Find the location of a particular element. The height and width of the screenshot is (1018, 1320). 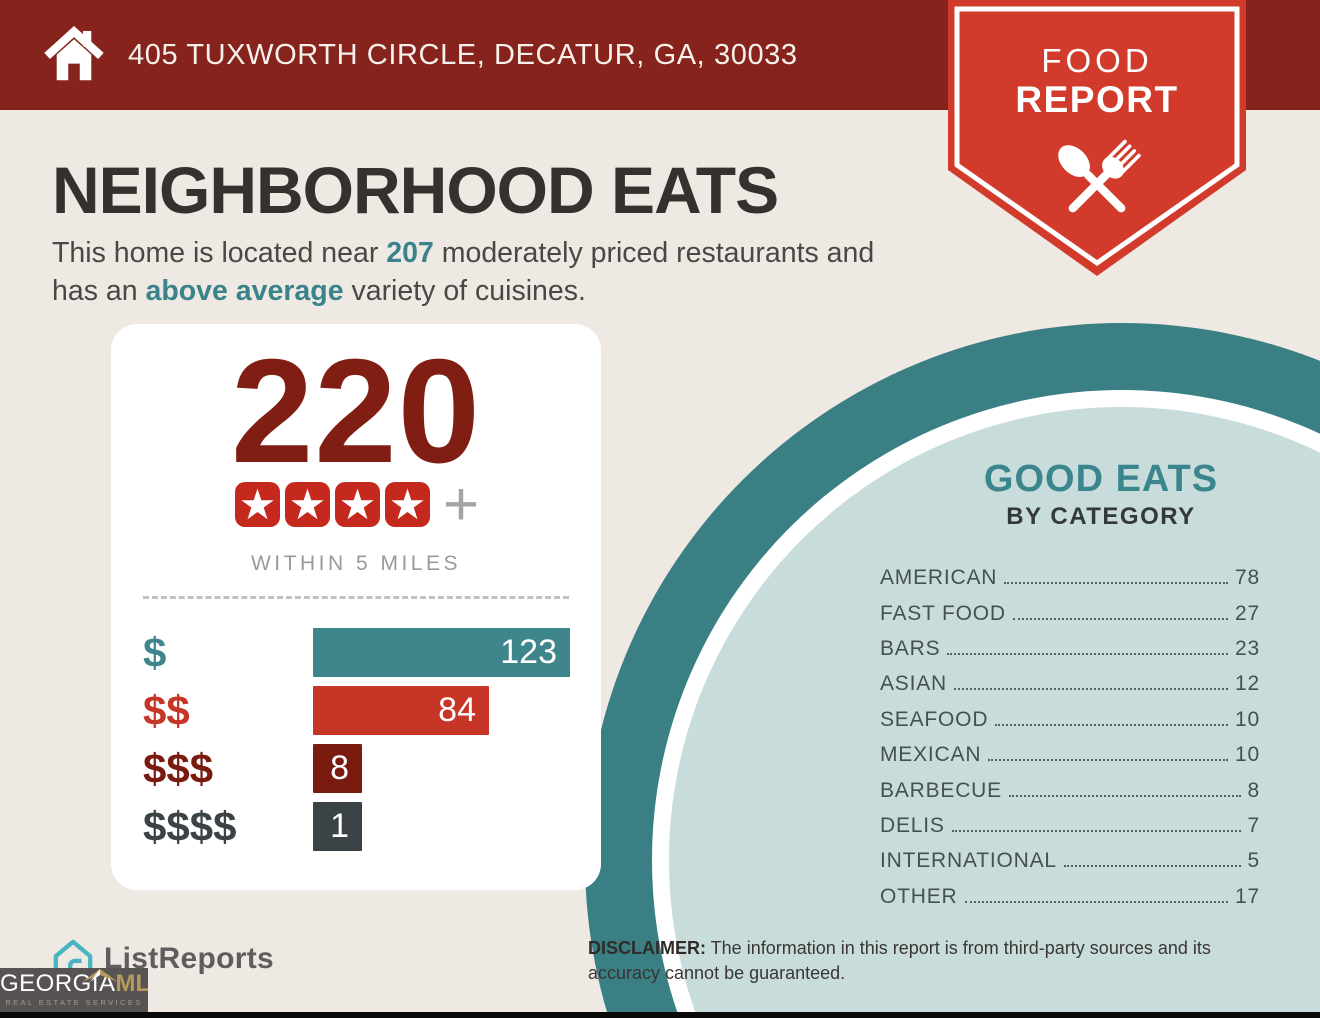

category-value: 7 is located at coordinates (1253, 825).